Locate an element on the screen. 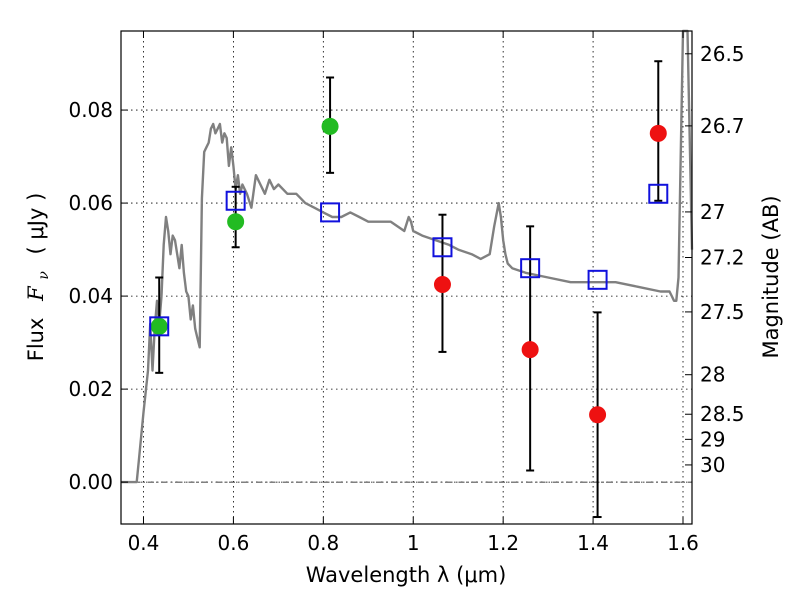 The height and width of the screenshot is (600, 800). x-tick-label: 1.4 is located at coordinates (593, 543).